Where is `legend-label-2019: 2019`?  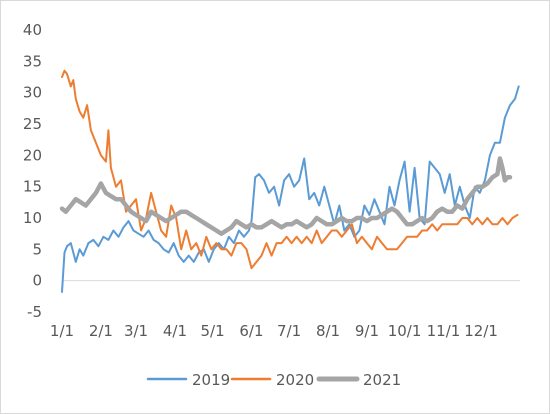 legend-label-2019: 2019 is located at coordinates (211, 380).